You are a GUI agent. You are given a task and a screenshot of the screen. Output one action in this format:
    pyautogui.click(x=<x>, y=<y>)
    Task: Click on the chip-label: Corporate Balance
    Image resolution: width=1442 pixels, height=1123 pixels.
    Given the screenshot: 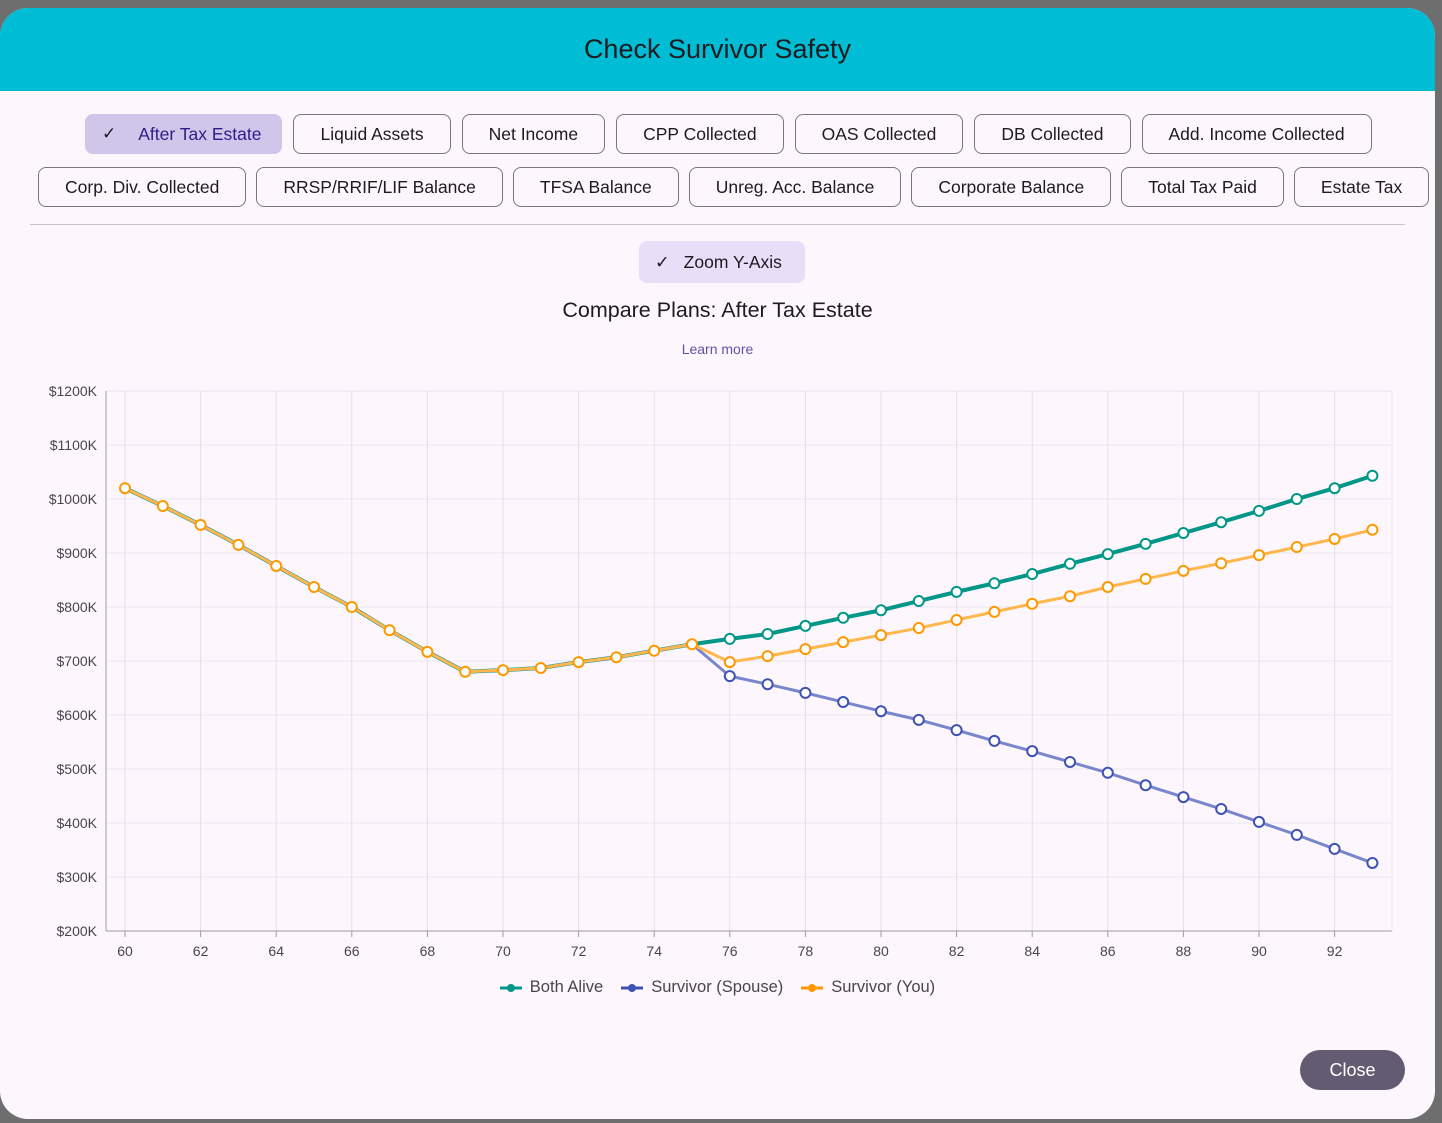 What is the action you would take?
    pyautogui.click(x=1011, y=186)
    